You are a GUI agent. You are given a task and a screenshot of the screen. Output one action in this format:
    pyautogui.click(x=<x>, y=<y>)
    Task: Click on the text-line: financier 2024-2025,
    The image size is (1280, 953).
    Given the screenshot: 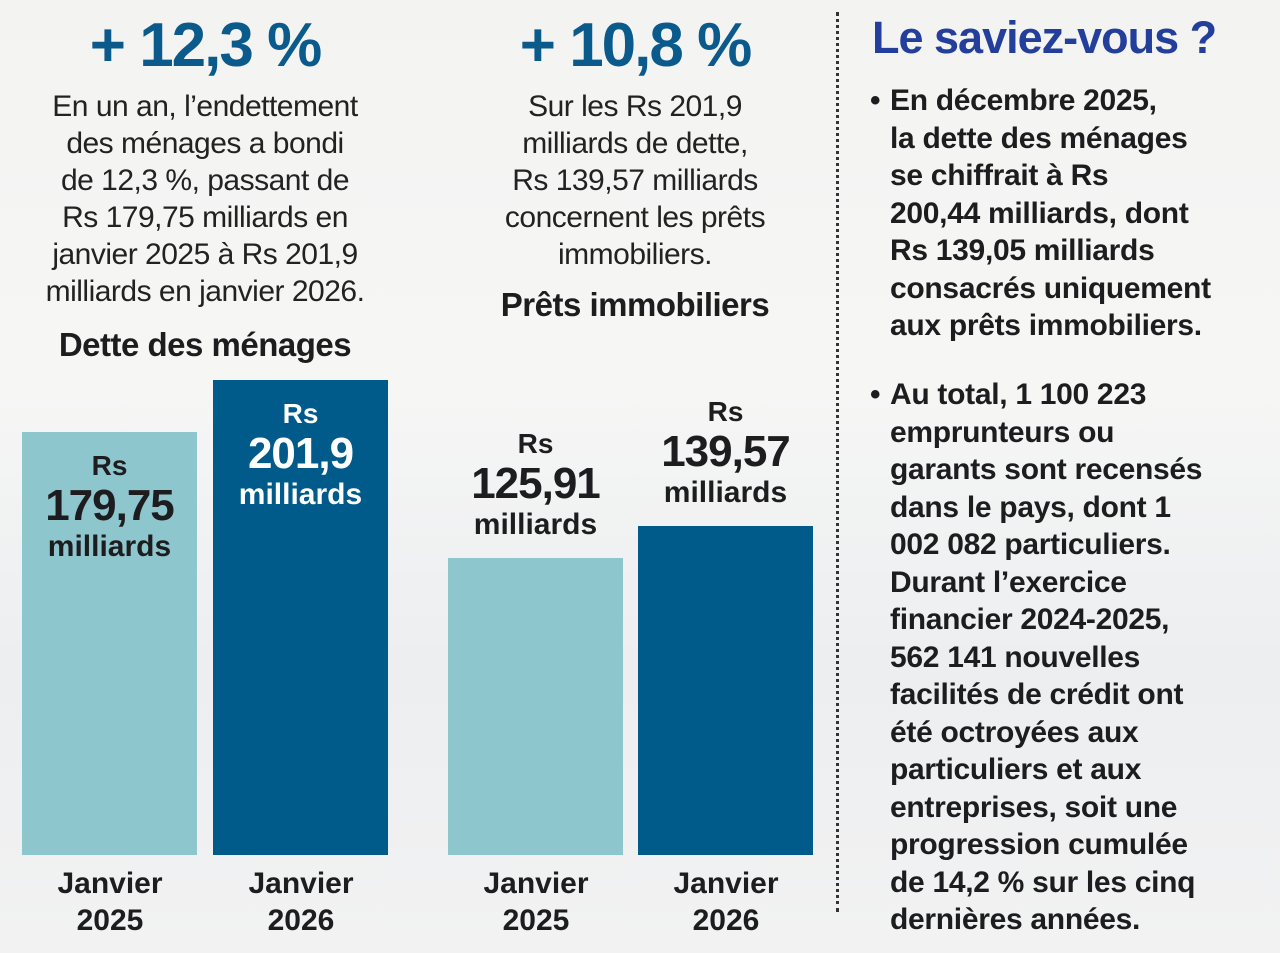 What is the action you would take?
    pyautogui.click(x=1030, y=619)
    